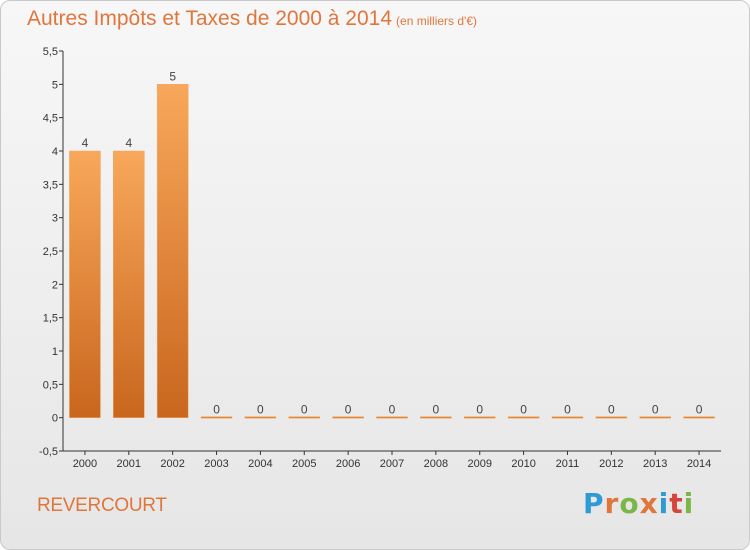 This screenshot has height=550, width=750. I want to click on x-tick-label: 2011, so click(568, 464).